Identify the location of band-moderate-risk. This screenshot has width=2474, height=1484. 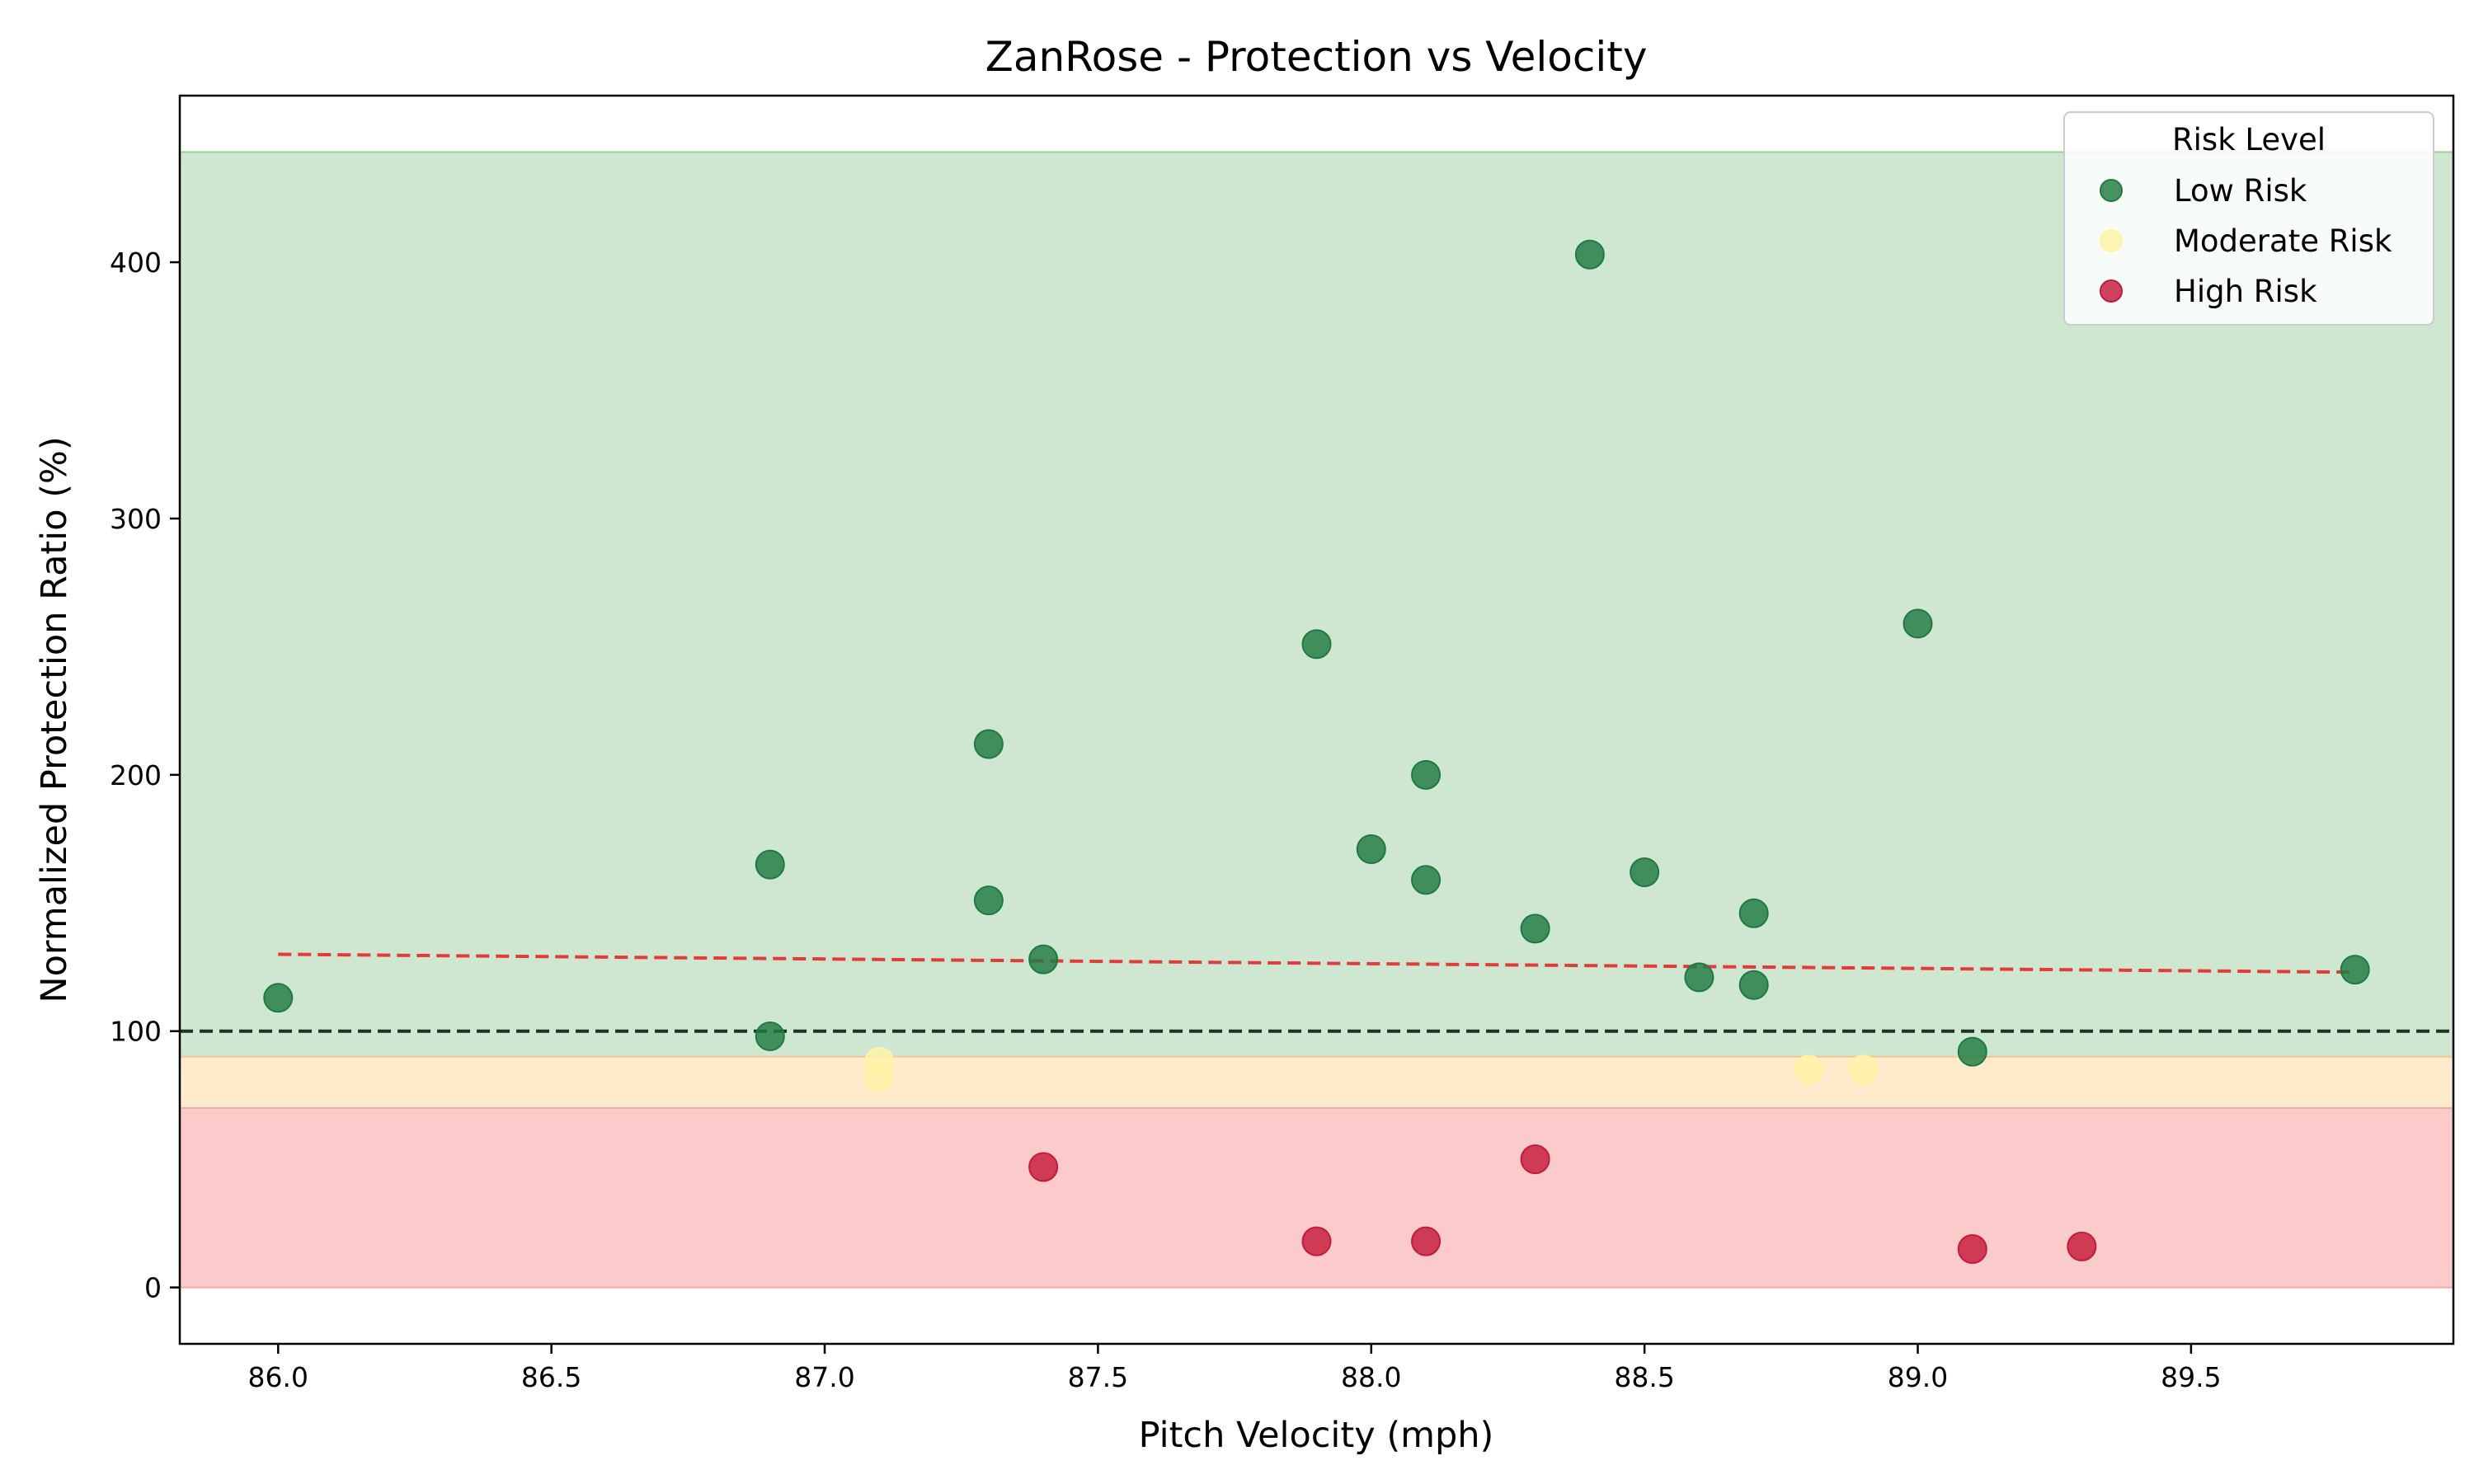
(1316, 1082).